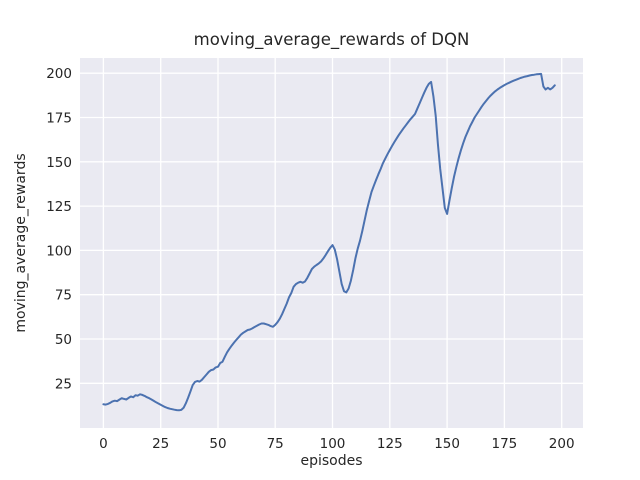 The image size is (640, 480). Describe the element at coordinates (562, 444) in the screenshot. I see `x-tick-label: 200` at that location.